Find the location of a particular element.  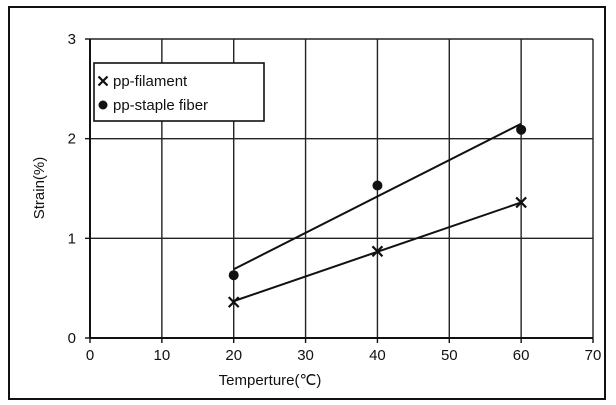

x-tick-label: 50 is located at coordinates (449, 355).